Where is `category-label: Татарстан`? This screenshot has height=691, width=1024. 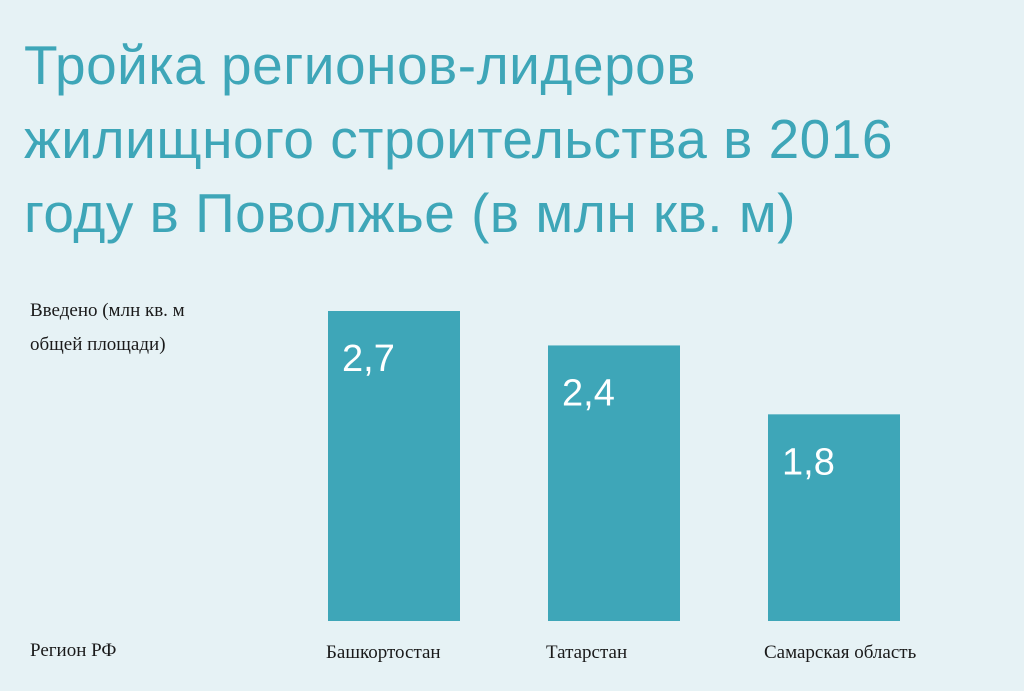
category-label: Татарстан is located at coordinates (586, 652).